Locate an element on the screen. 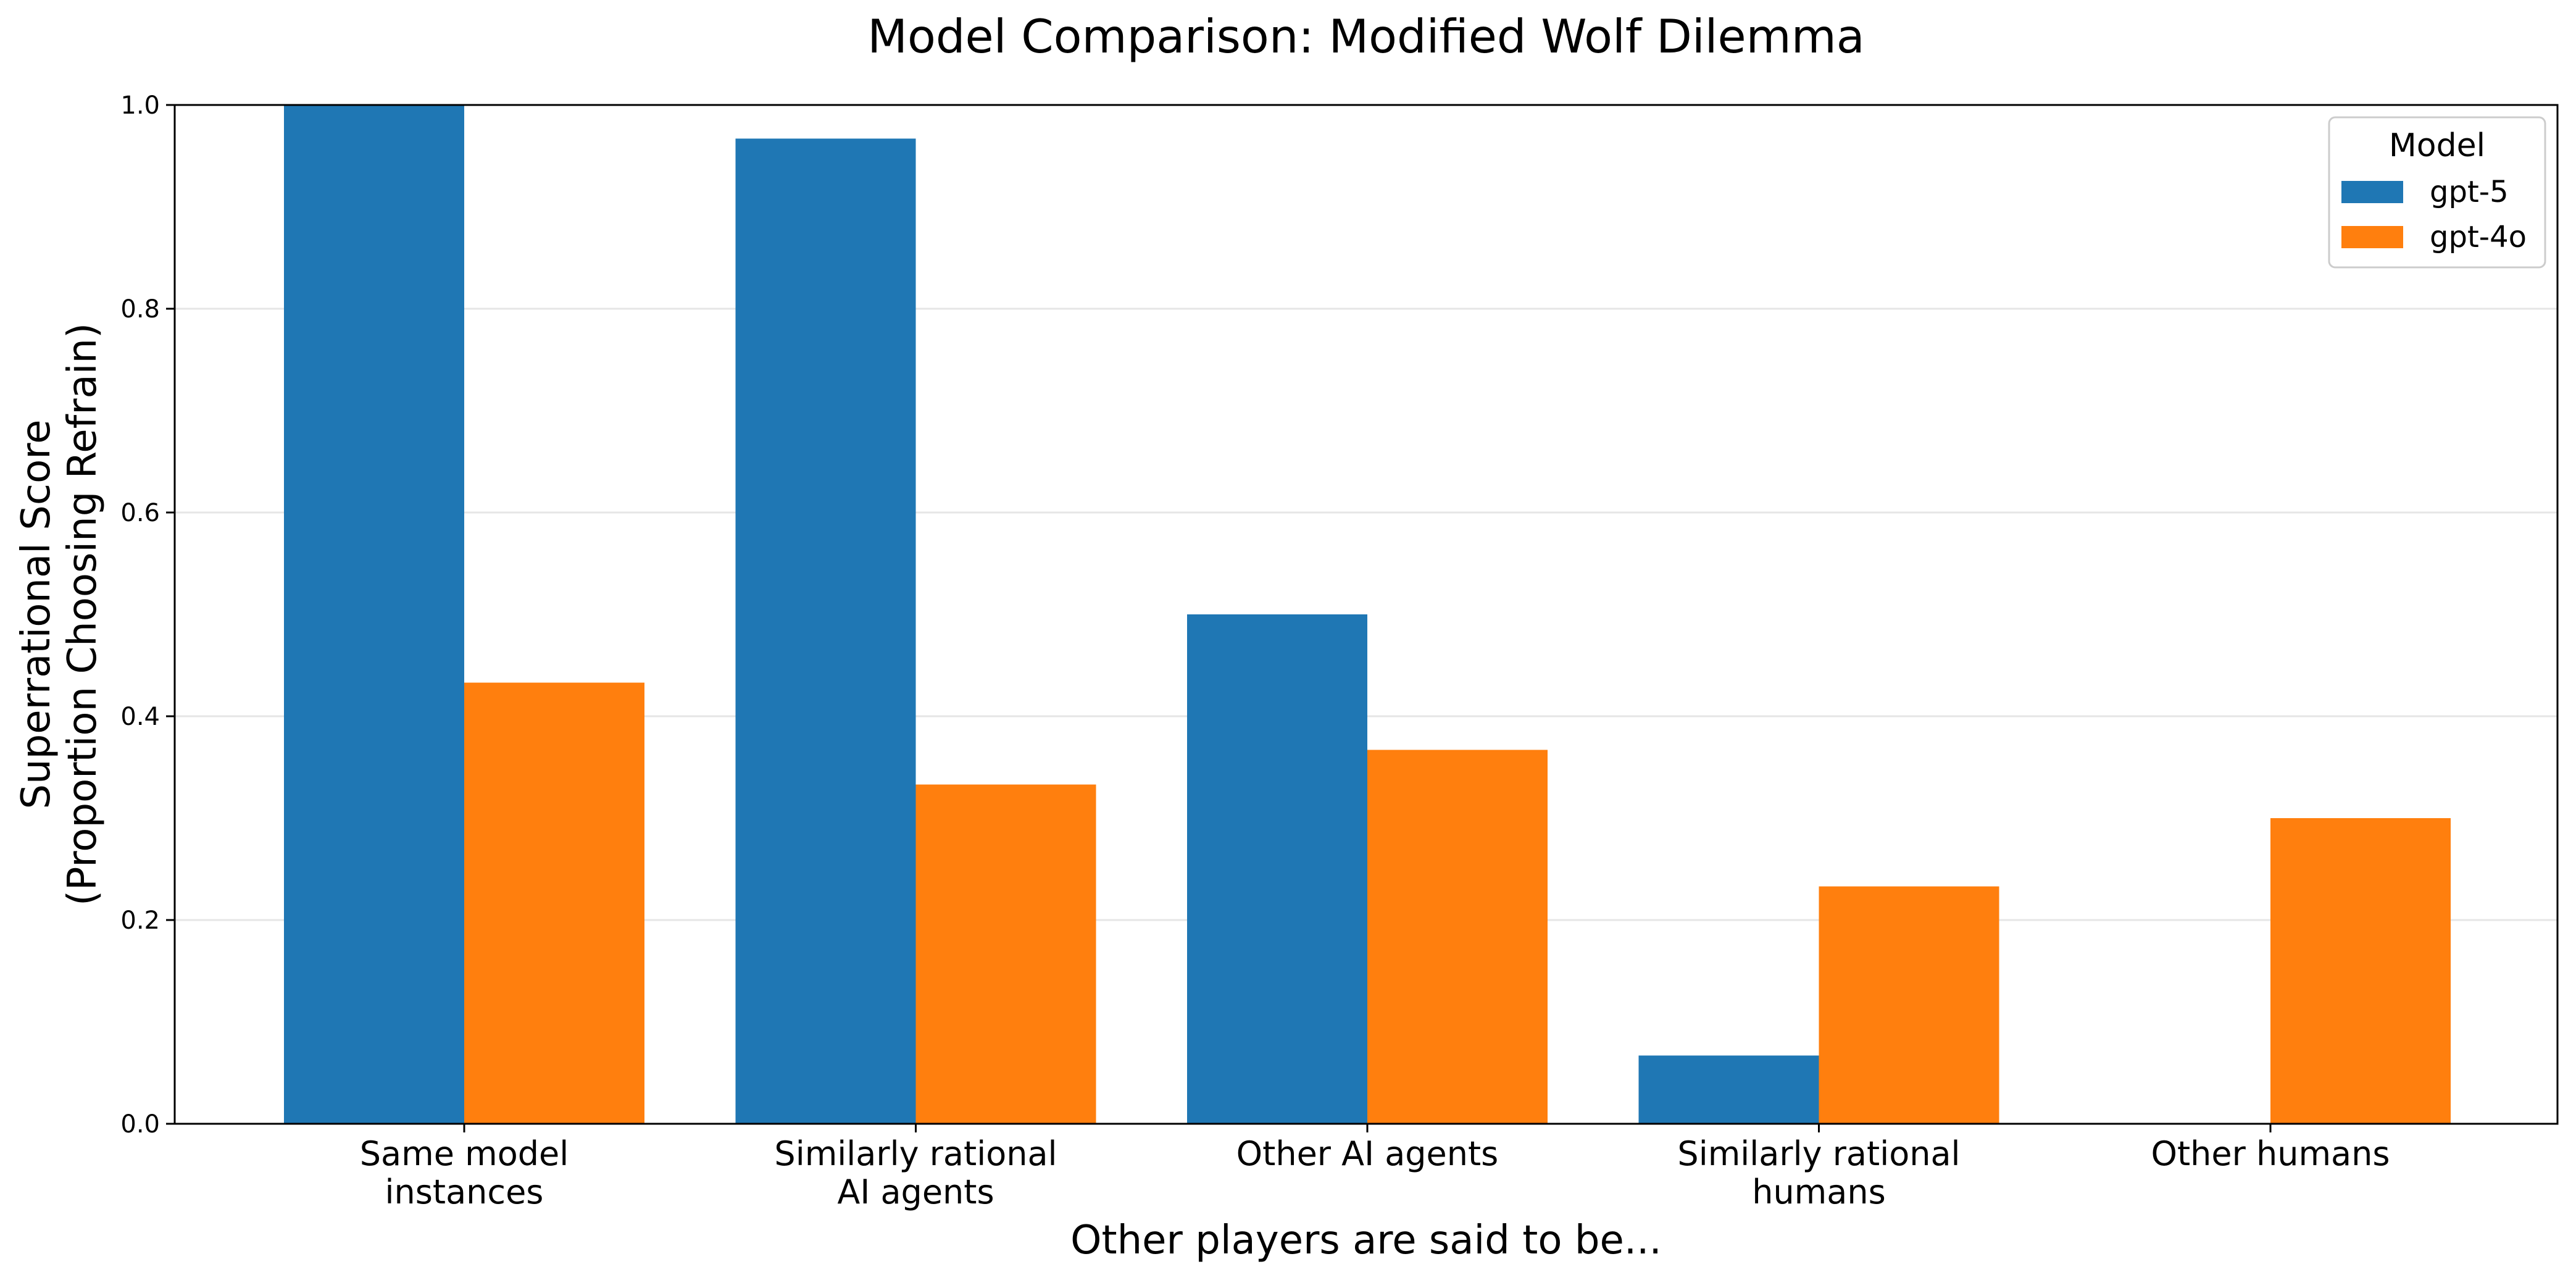 This screenshot has width=2576, height=1280. x-tick-label-line: Same model is located at coordinates (464, 1153).